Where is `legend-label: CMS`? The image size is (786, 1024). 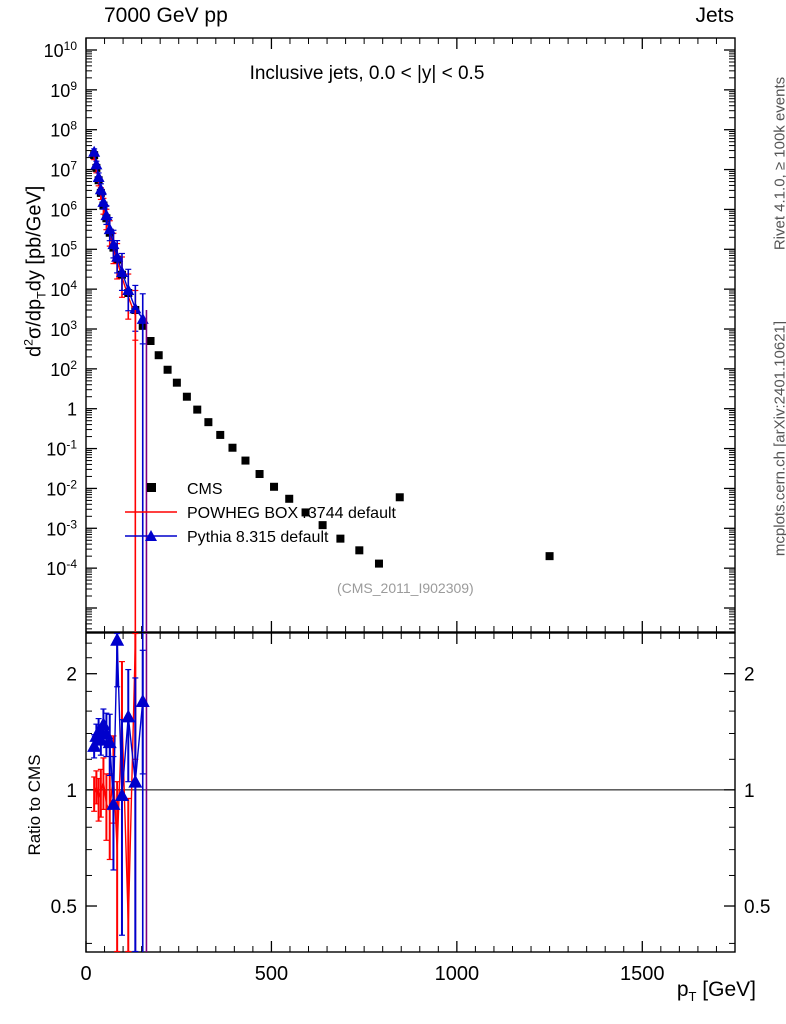
legend-label: CMS is located at coordinates (205, 489).